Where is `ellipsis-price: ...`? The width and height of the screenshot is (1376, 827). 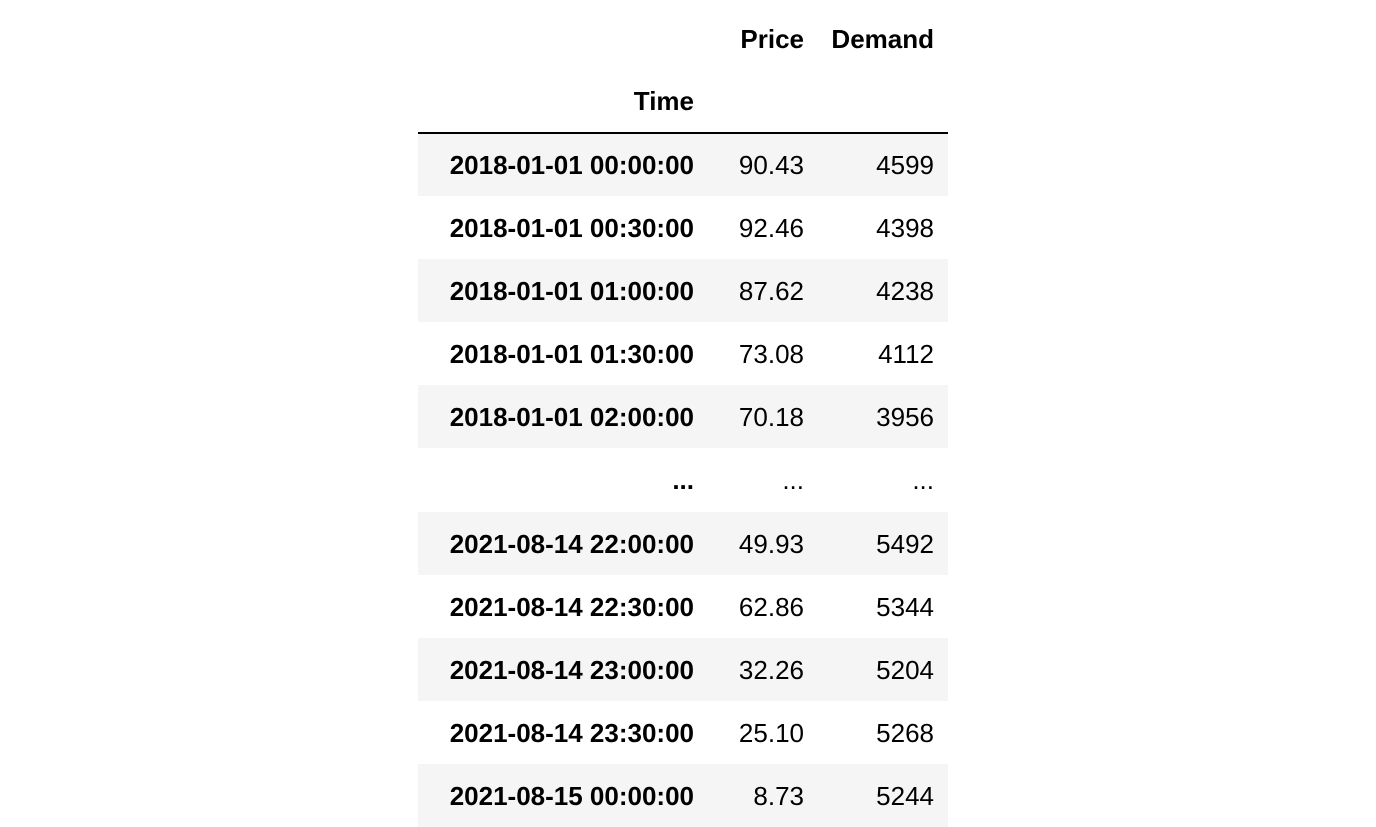
ellipsis-price: ... is located at coordinates (793, 480).